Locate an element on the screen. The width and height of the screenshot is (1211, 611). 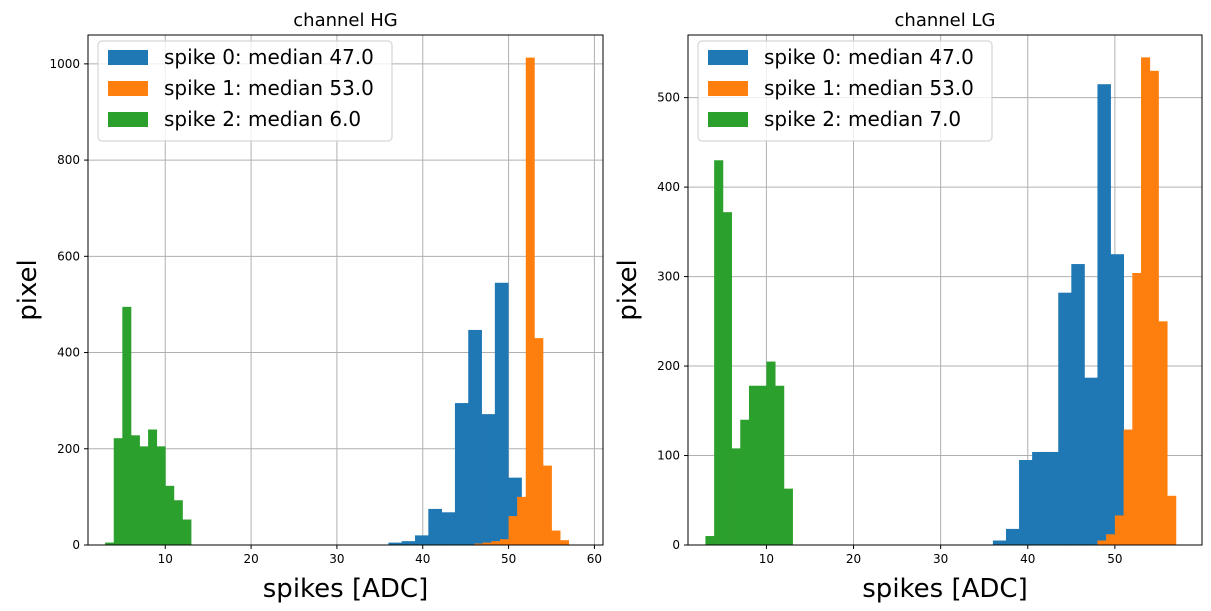
y-tick-label: 800 is located at coordinates (68, 160).